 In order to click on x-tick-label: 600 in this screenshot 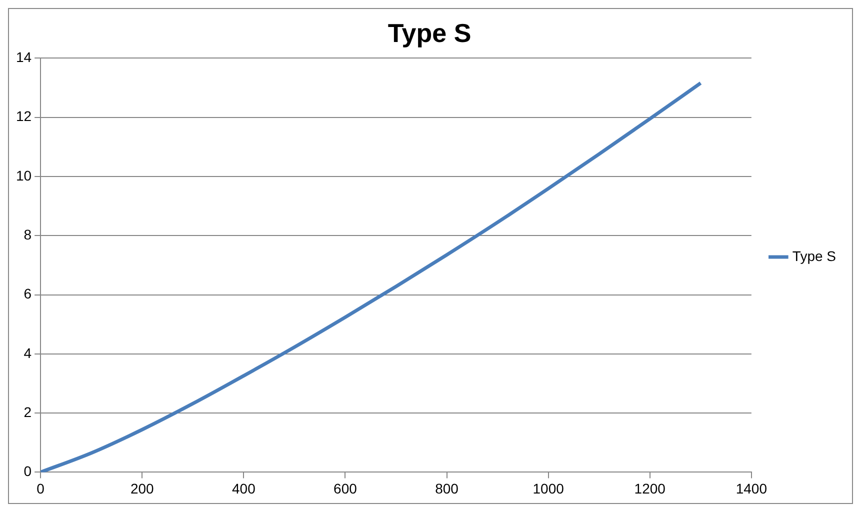, I will do `click(346, 488)`.